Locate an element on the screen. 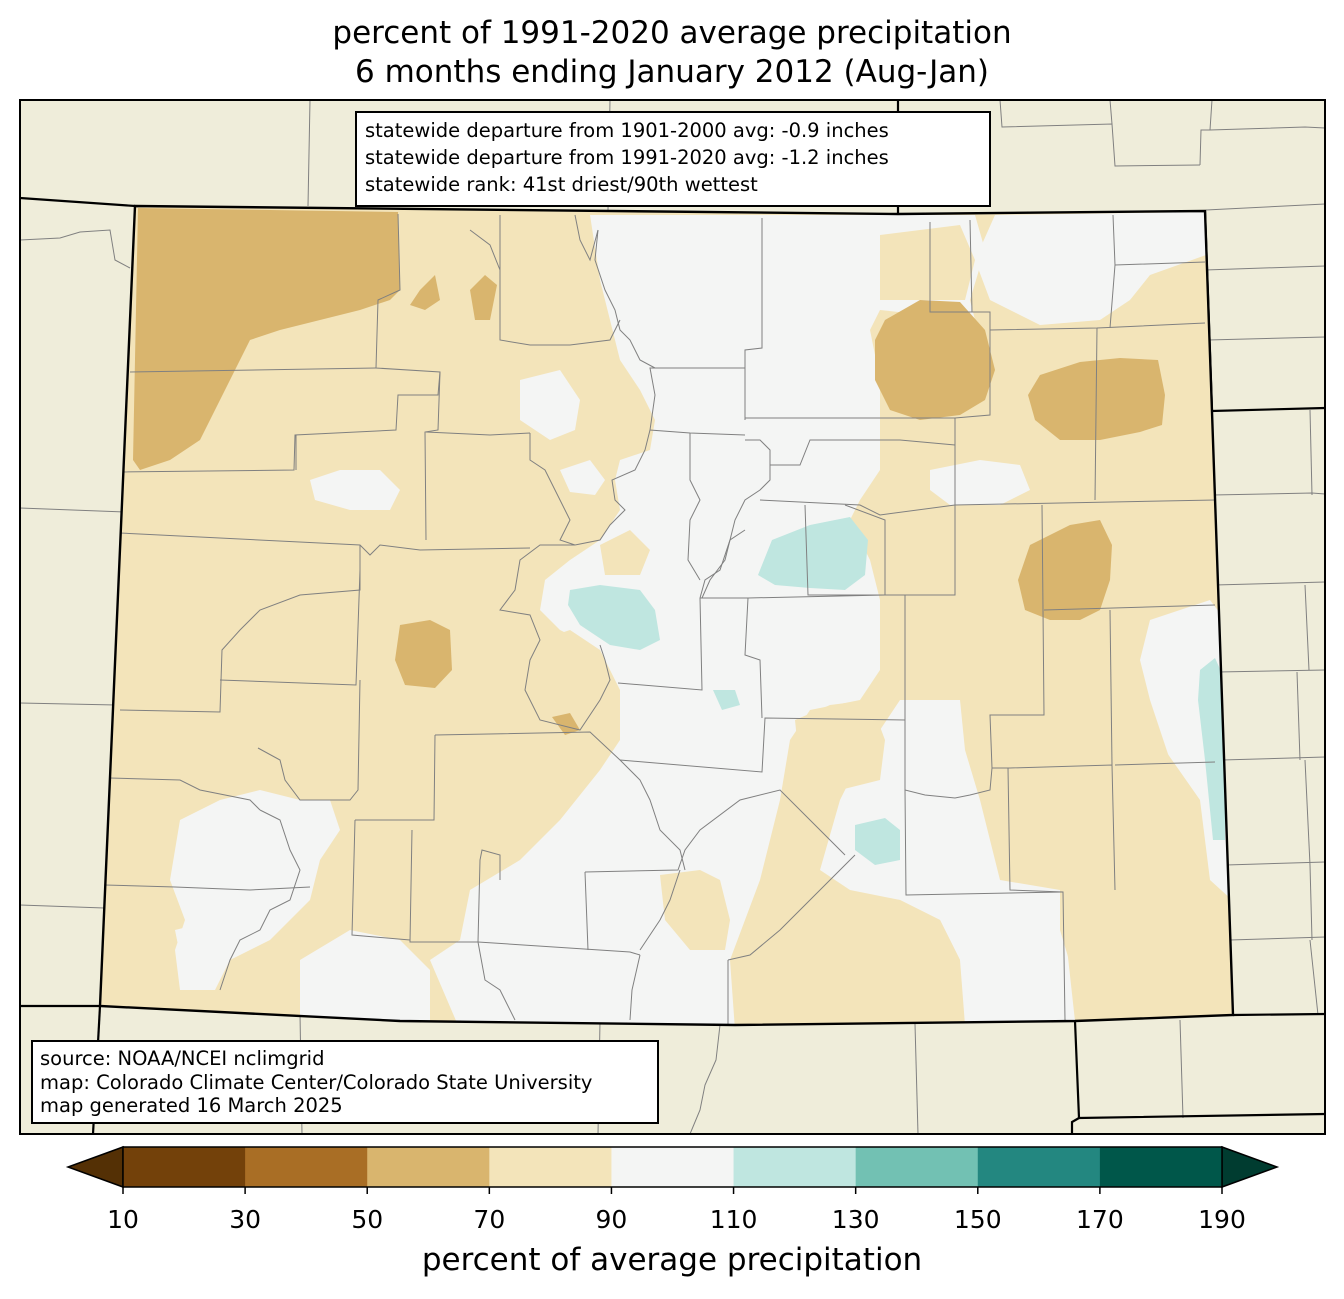 The image size is (1344, 1299). colorbar-tick-label: 170 is located at coordinates (1100, 1219).